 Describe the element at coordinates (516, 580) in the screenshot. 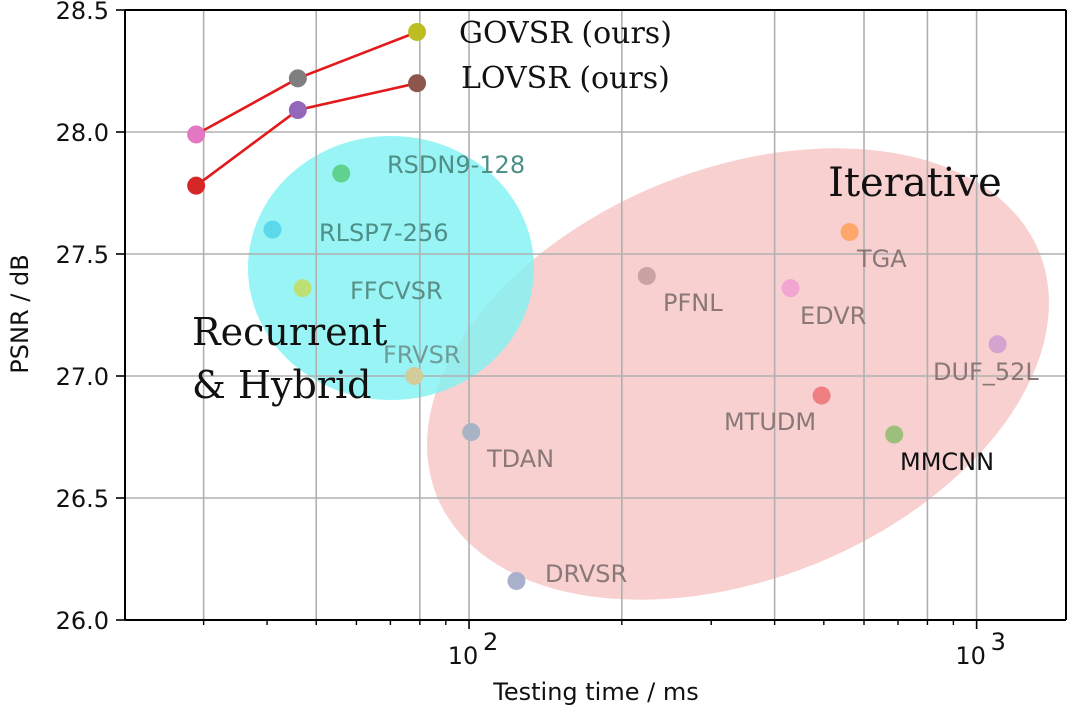

I see `point-drvsr` at that location.